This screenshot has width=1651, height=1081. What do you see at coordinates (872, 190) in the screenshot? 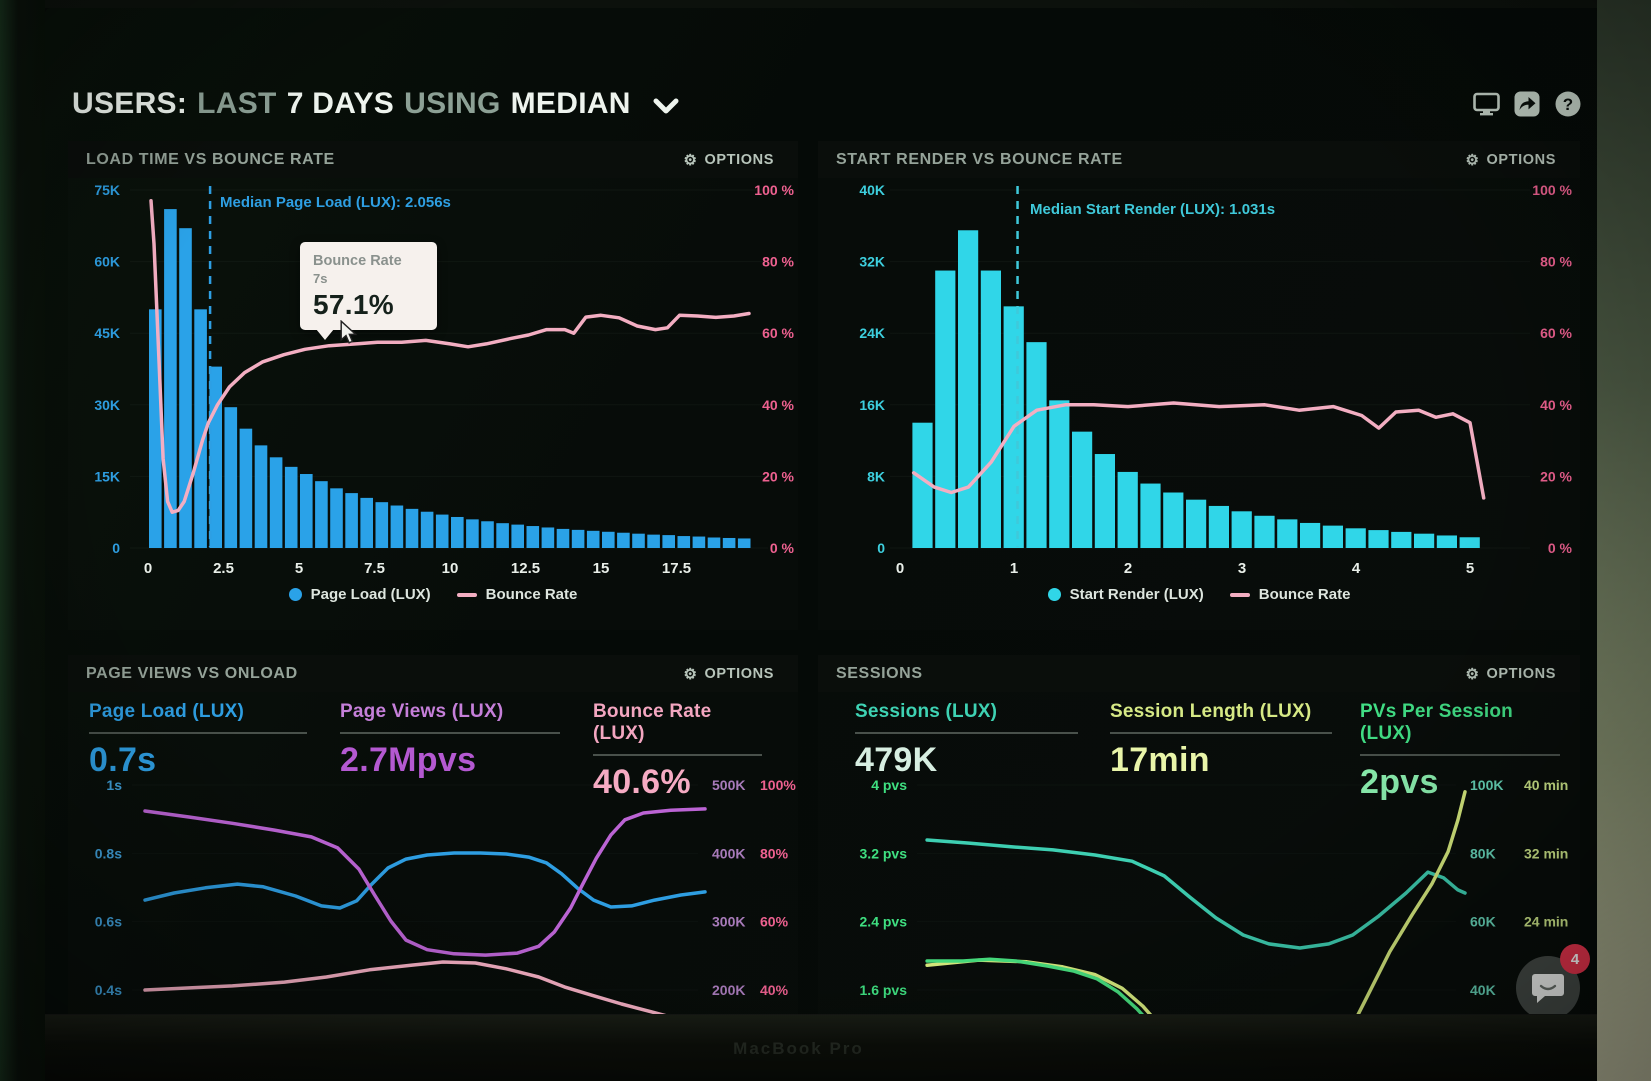
I see `y-axis-left-tick: 40K` at bounding box center [872, 190].